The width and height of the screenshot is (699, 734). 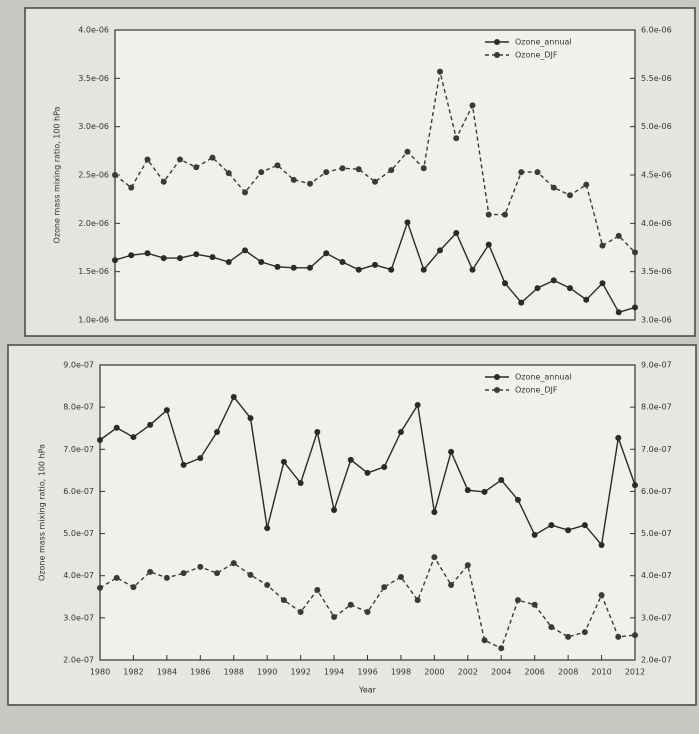 I want to click on x-tick-label: 2006, so click(x=535, y=672).